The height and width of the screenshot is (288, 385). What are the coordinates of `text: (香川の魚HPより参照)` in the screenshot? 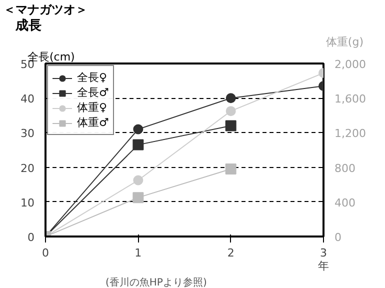 It's located at (156, 282).